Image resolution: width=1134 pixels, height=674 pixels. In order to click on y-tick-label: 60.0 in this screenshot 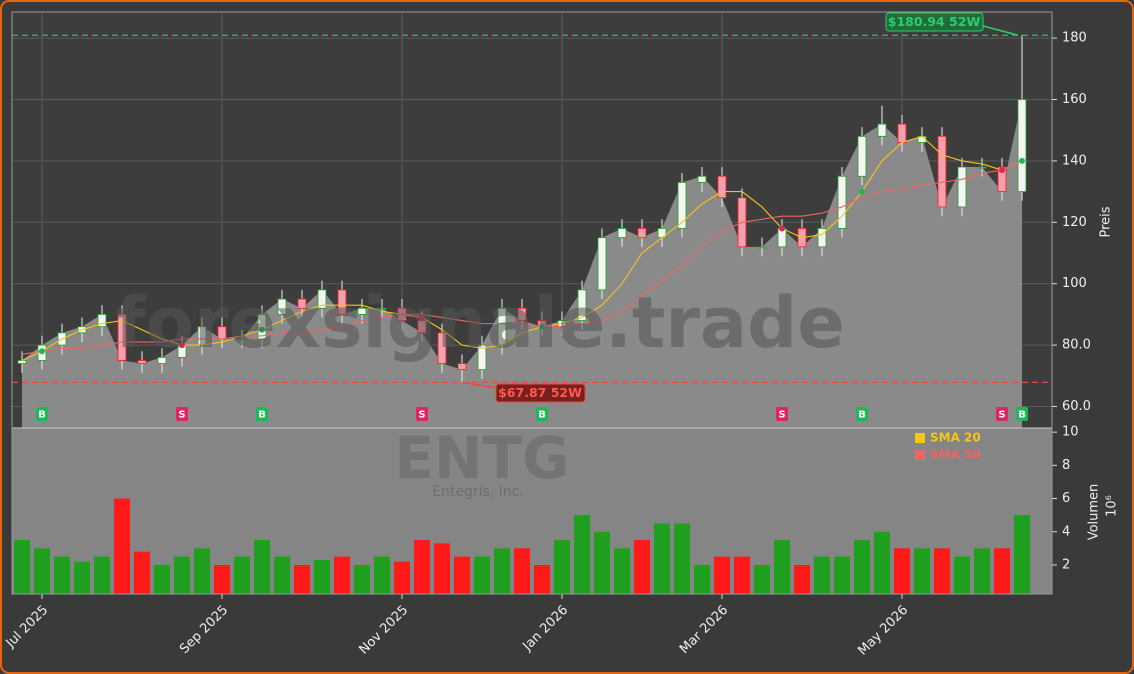, I will do `click(1076, 406)`.